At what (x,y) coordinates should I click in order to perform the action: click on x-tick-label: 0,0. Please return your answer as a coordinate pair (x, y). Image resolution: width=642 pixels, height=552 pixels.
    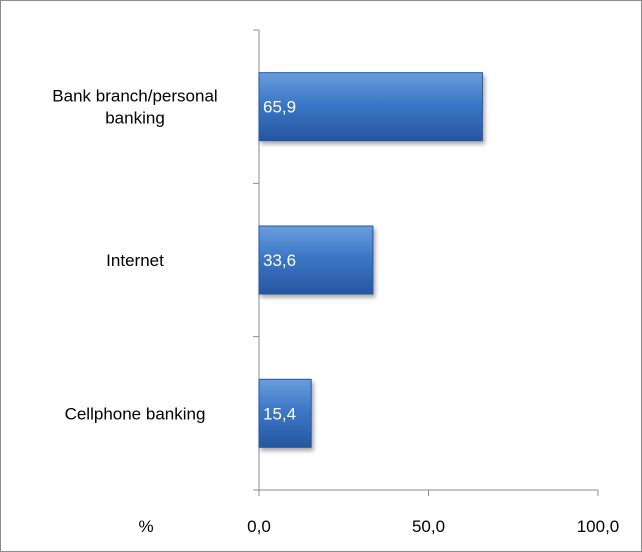
    Looking at the image, I should click on (259, 526).